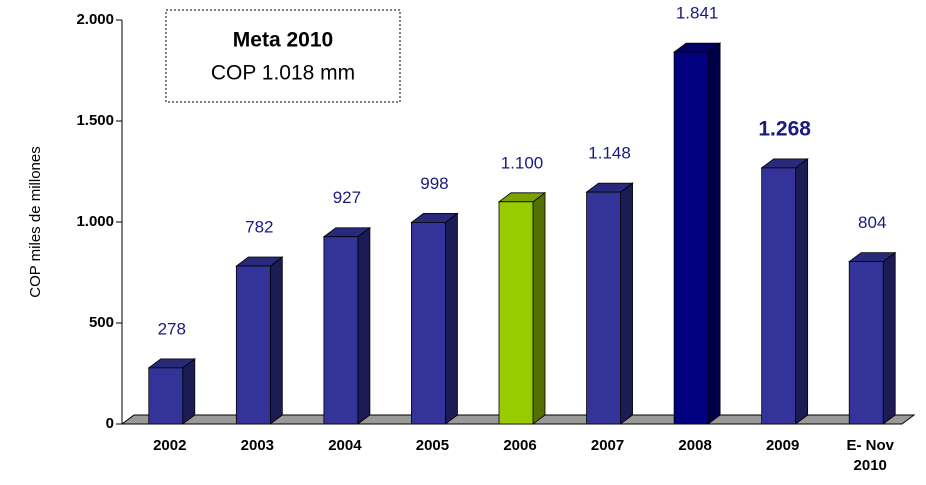 The width and height of the screenshot is (926, 485). Describe the element at coordinates (784, 128) in the screenshot. I see `value-label: 1.268` at that location.